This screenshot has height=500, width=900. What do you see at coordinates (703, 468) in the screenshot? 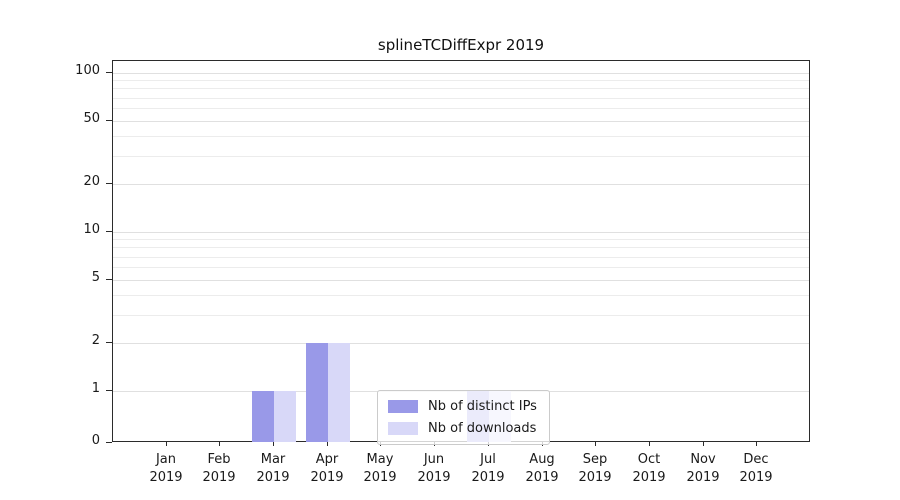
I see `x-tick-label: Nov 2019` at bounding box center [703, 468].